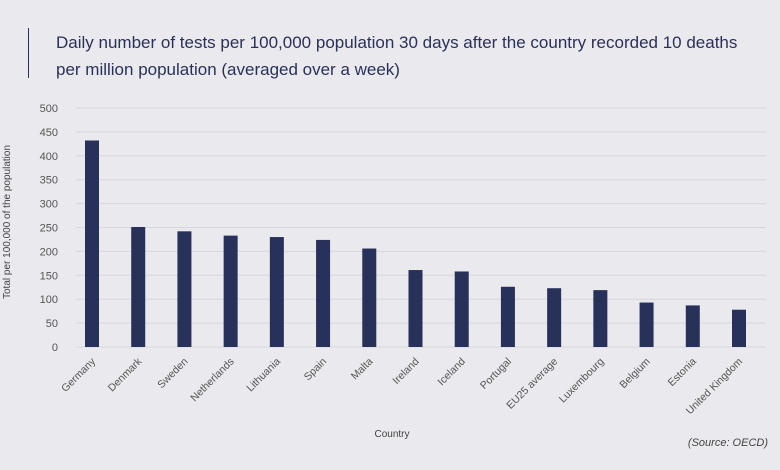 Image resolution: width=780 pixels, height=470 pixels. What do you see at coordinates (49, 133) in the screenshot?
I see `y-tick-label: 450` at bounding box center [49, 133].